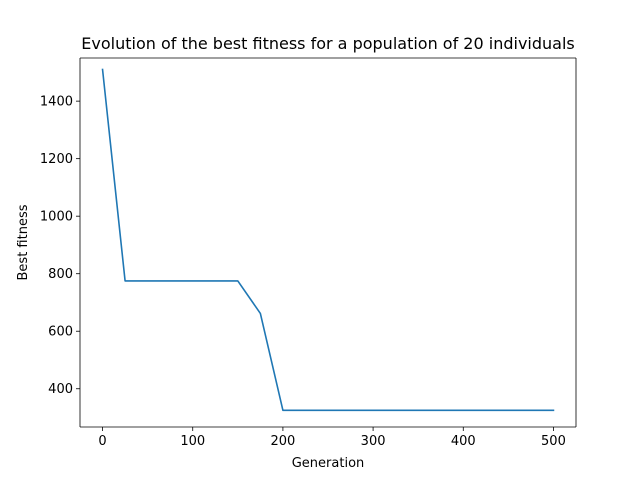 The height and width of the screenshot is (480, 640). Describe the element at coordinates (60, 332) in the screenshot. I see `y-tick-label: 600` at that location.